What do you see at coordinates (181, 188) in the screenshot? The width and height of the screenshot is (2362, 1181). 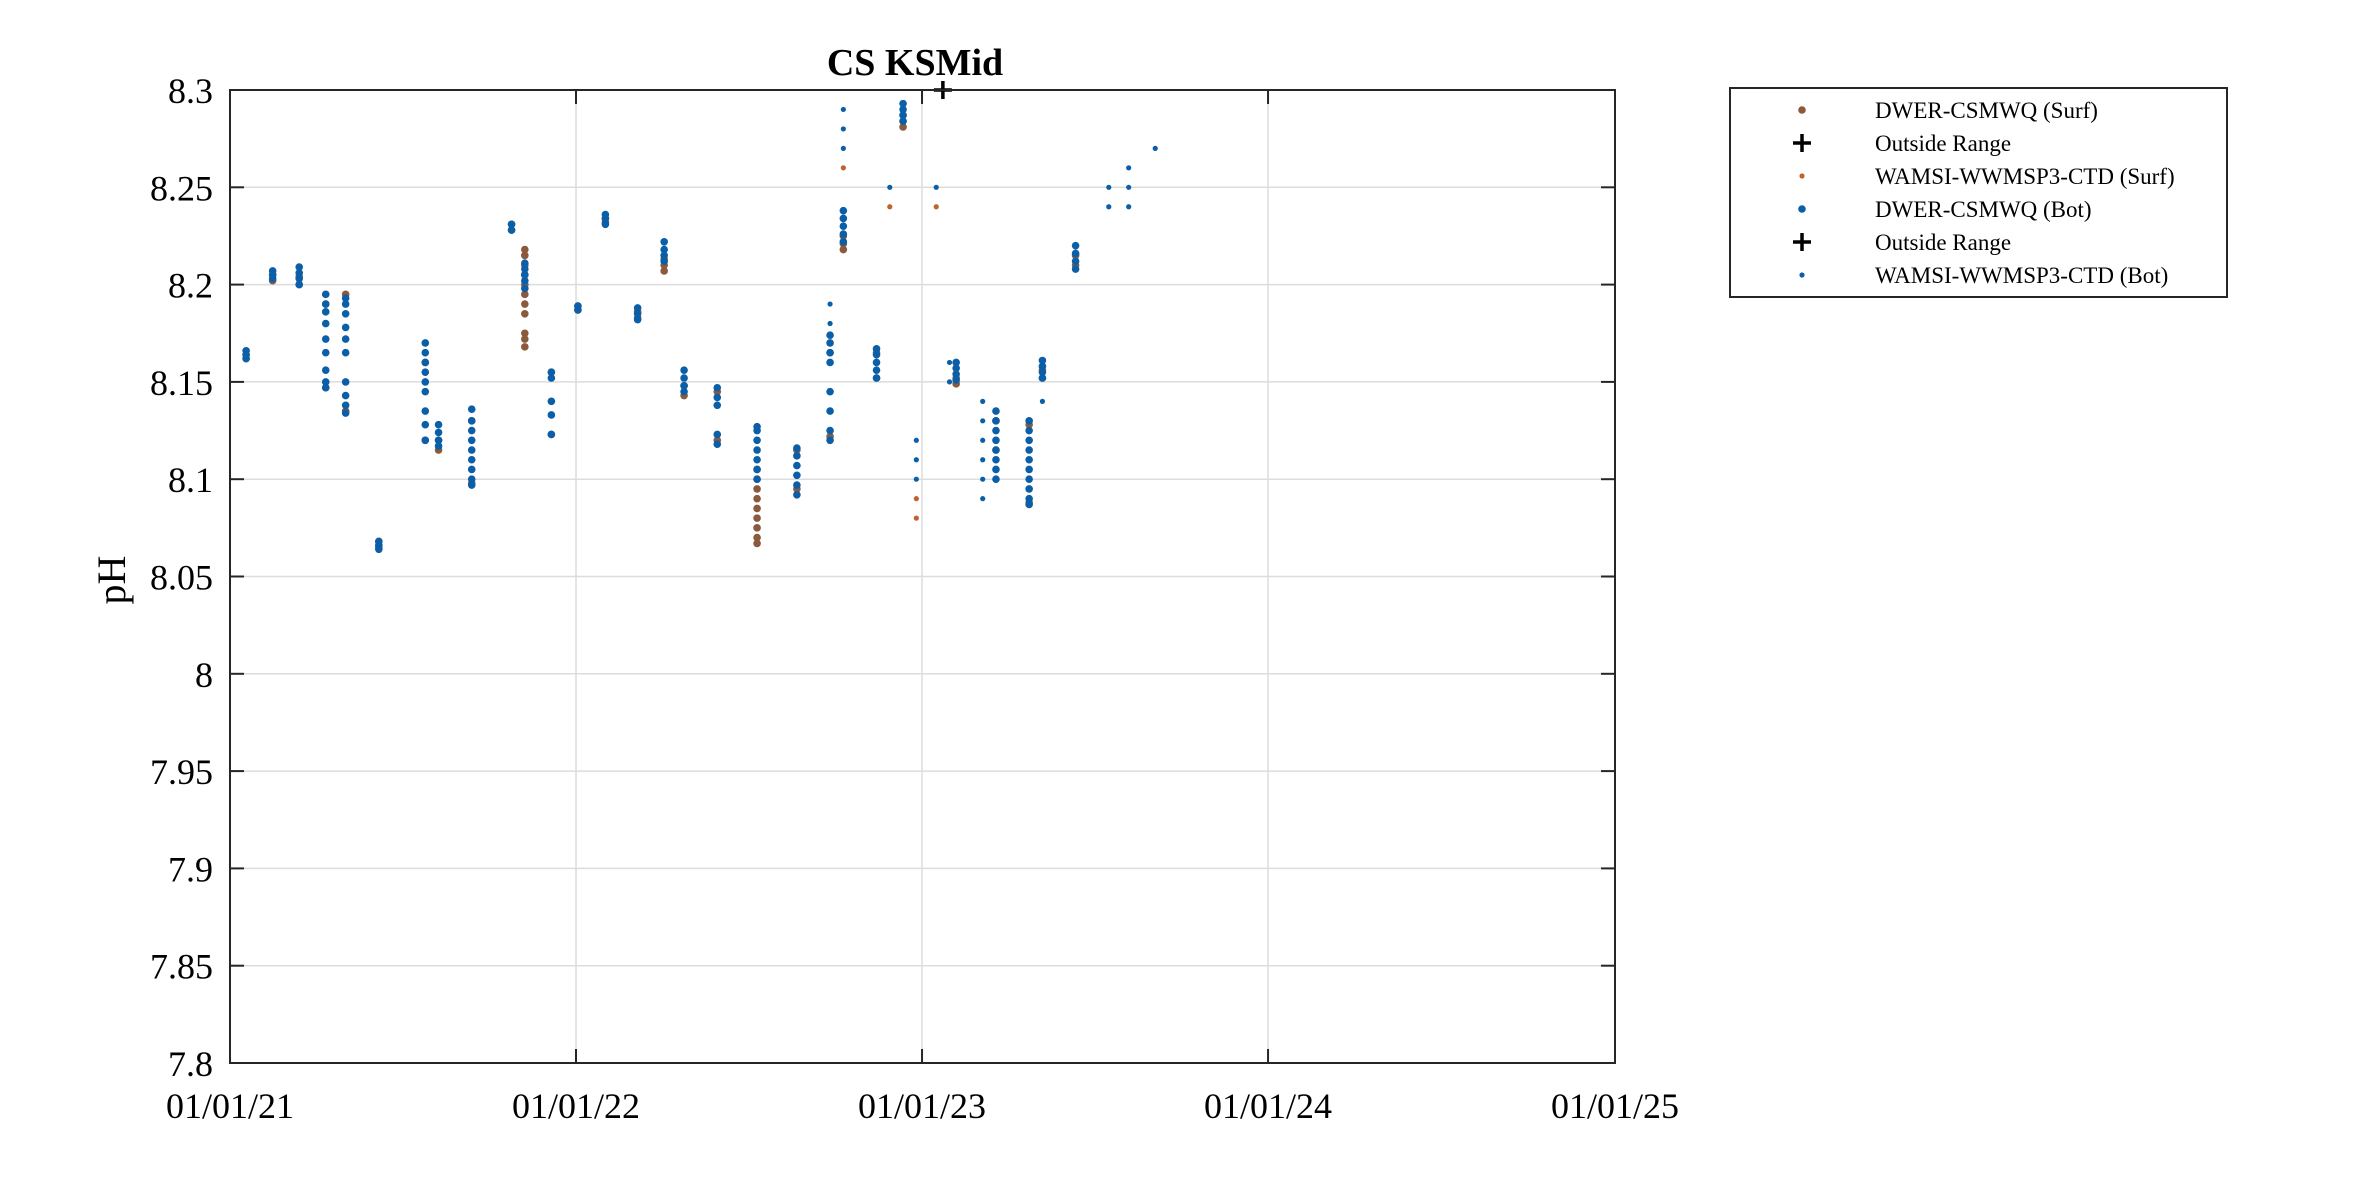 I see `y-tick-label: 8.25` at bounding box center [181, 188].